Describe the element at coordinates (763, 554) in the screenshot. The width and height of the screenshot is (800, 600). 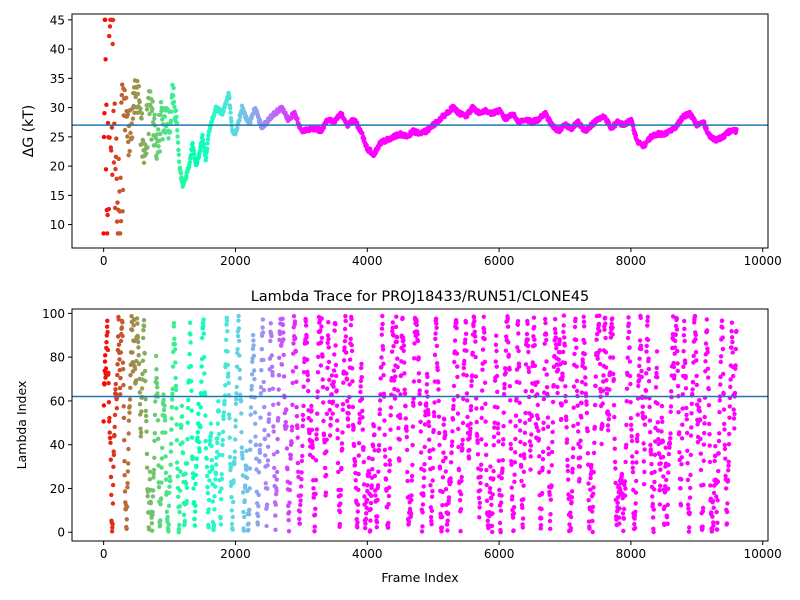
I see `x-tick-label: 10000` at that location.